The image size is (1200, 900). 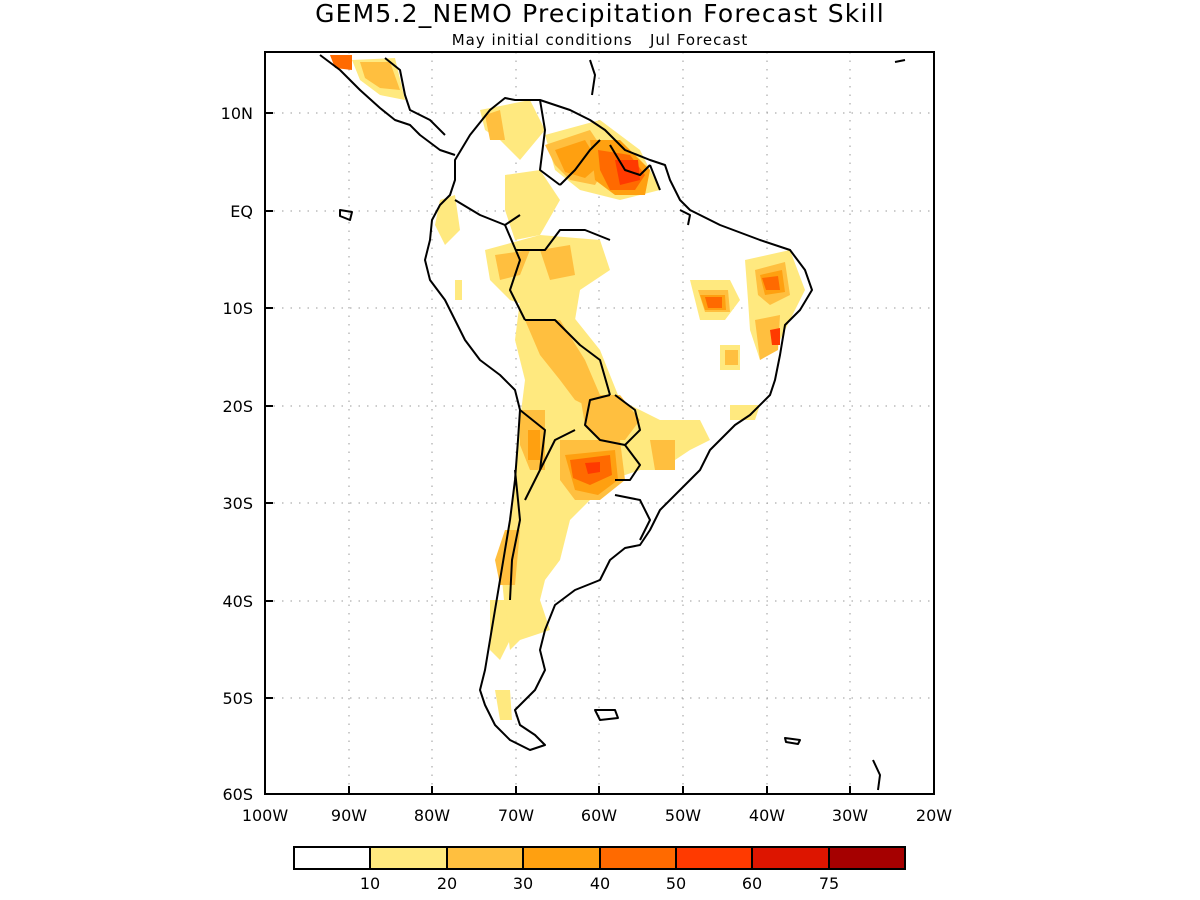 What do you see at coordinates (447, 883) in the screenshot?
I see `colorbar-label: 20` at bounding box center [447, 883].